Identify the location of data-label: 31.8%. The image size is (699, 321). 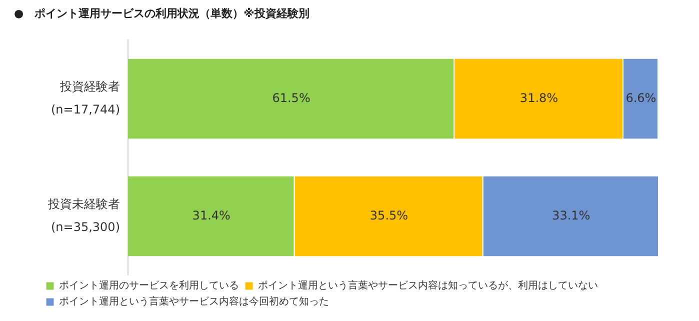
(539, 97).